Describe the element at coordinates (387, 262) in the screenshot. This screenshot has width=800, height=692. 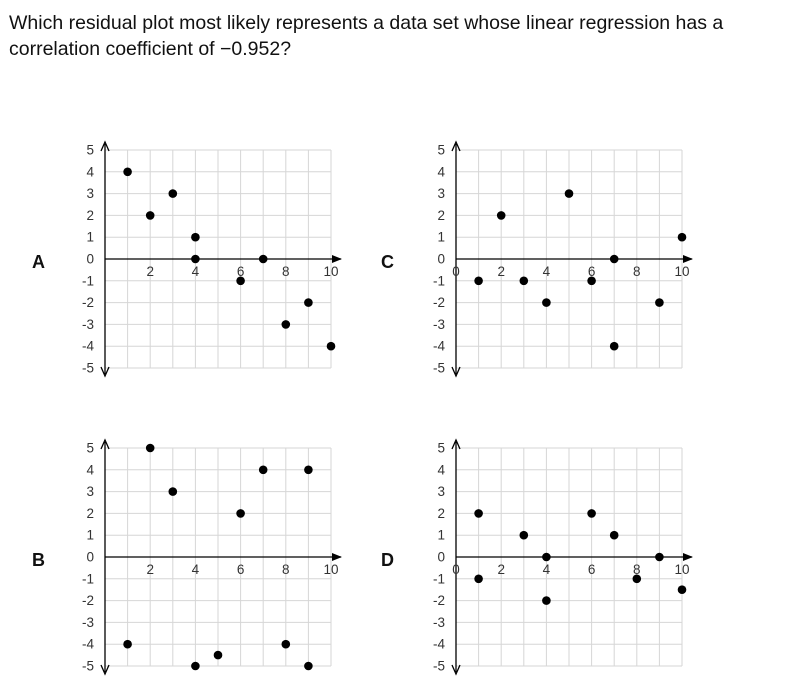
I see `option-label-c: C` at that location.